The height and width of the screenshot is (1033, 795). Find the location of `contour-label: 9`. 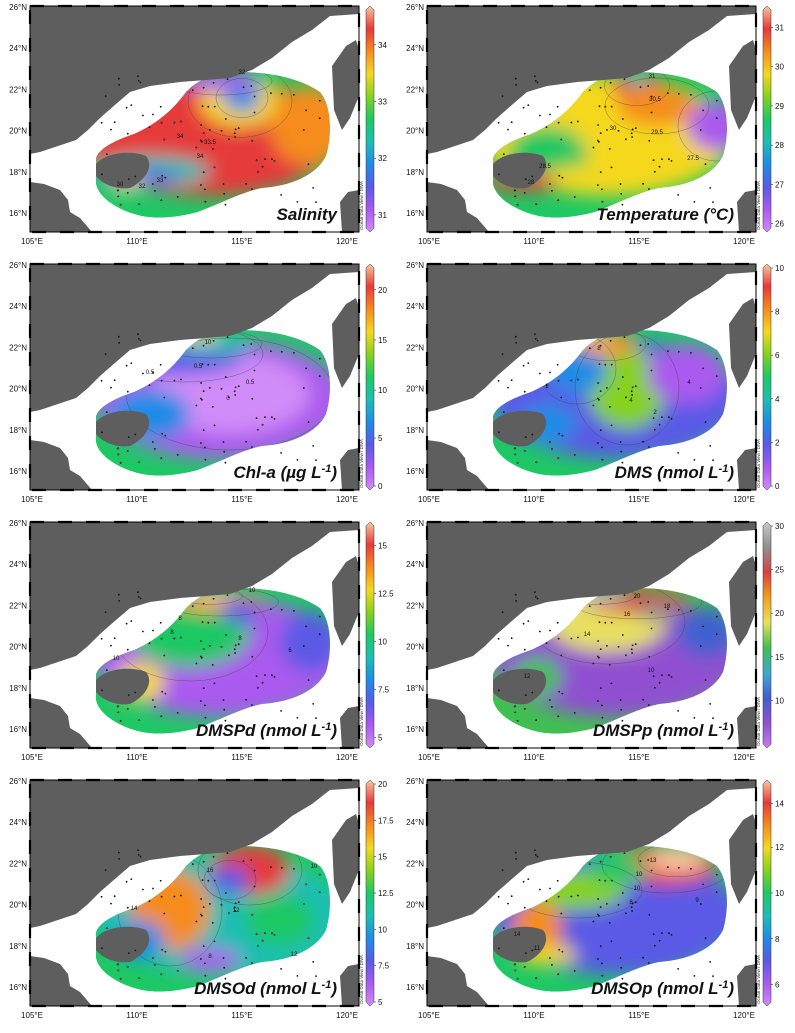

contour-label: 9 is located at coordinates (697, 901).